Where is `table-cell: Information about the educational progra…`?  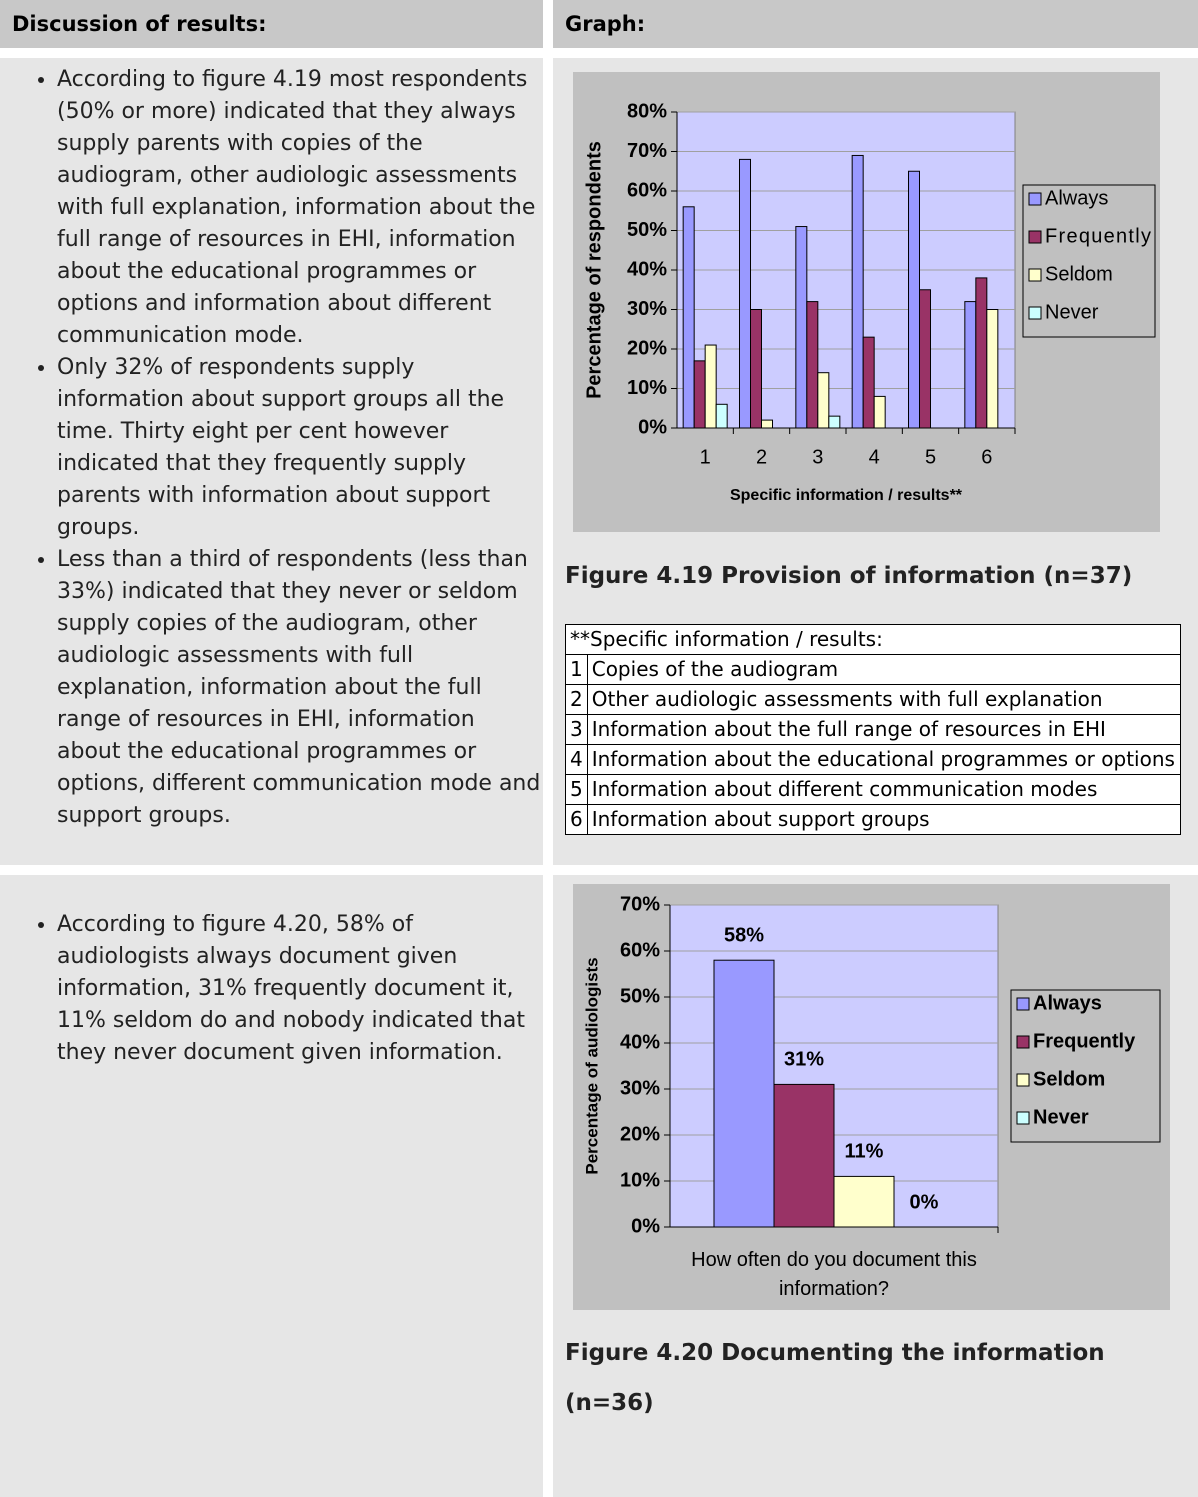
table-cell: Information about the educational progra… is located at coordinates (884, 759).